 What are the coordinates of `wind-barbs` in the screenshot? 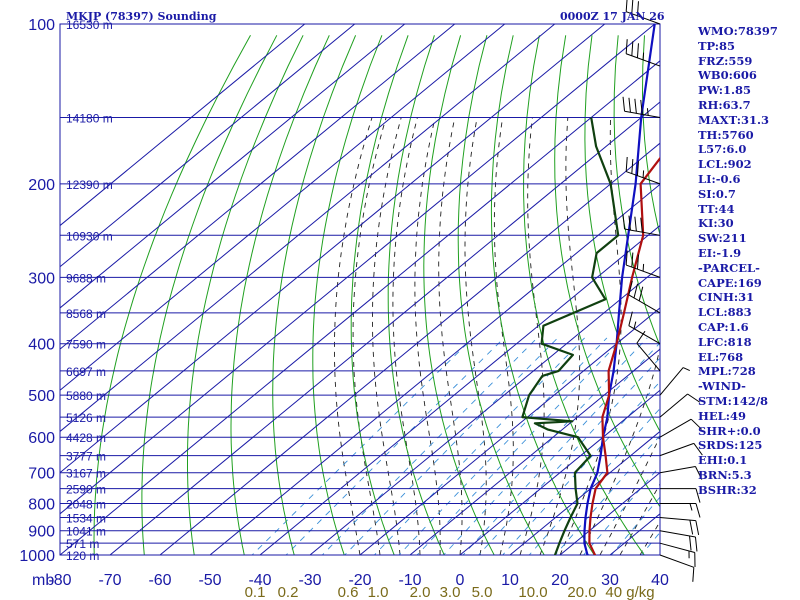 It's located at (662, 291).